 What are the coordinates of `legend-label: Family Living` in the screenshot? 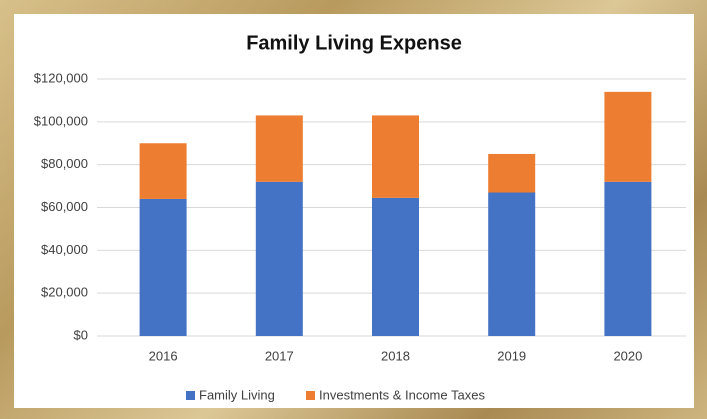 It's located at (237, 394).